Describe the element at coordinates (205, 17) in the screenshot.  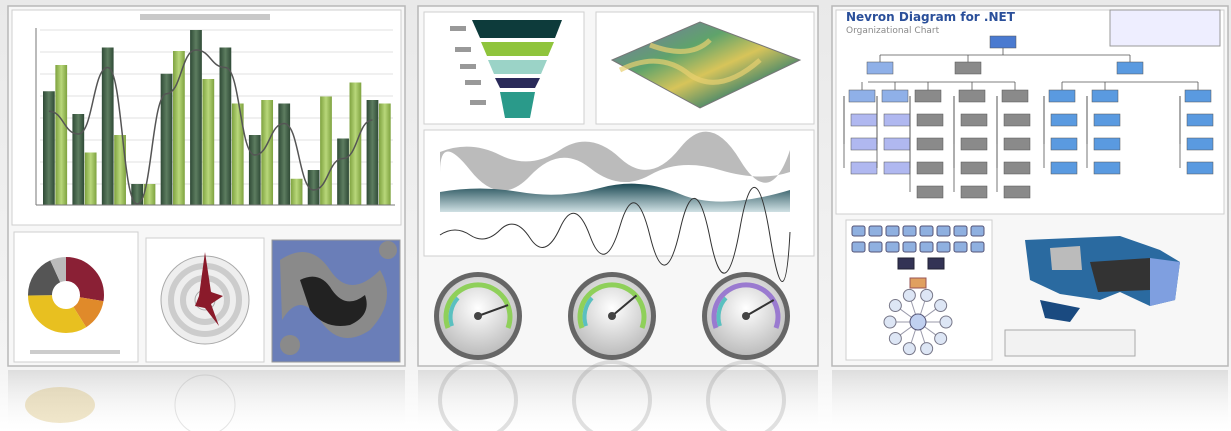
I see `title-placeholder` at that location.